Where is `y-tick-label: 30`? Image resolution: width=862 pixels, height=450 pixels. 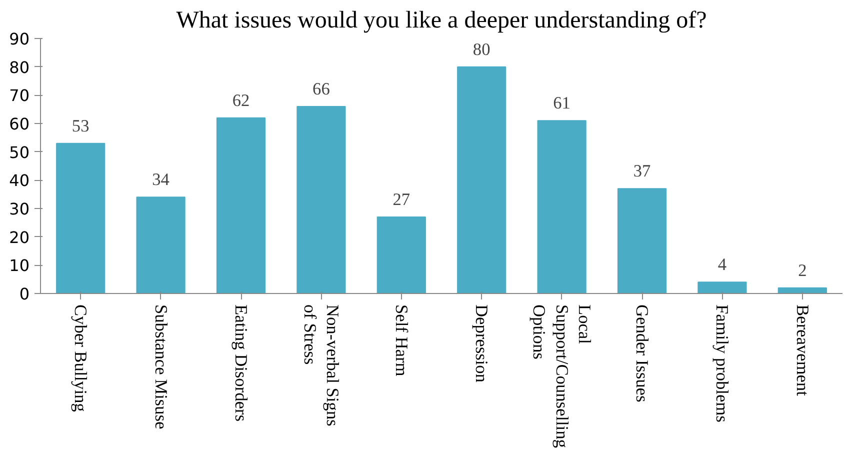 y-tick-label: 30 is located at coordinates (19, 209).